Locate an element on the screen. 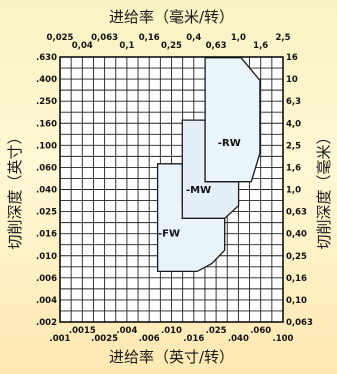 The width and height of the screenshot is (337, 374). left-tick-label: .160 is located at coordinates (46, 124).